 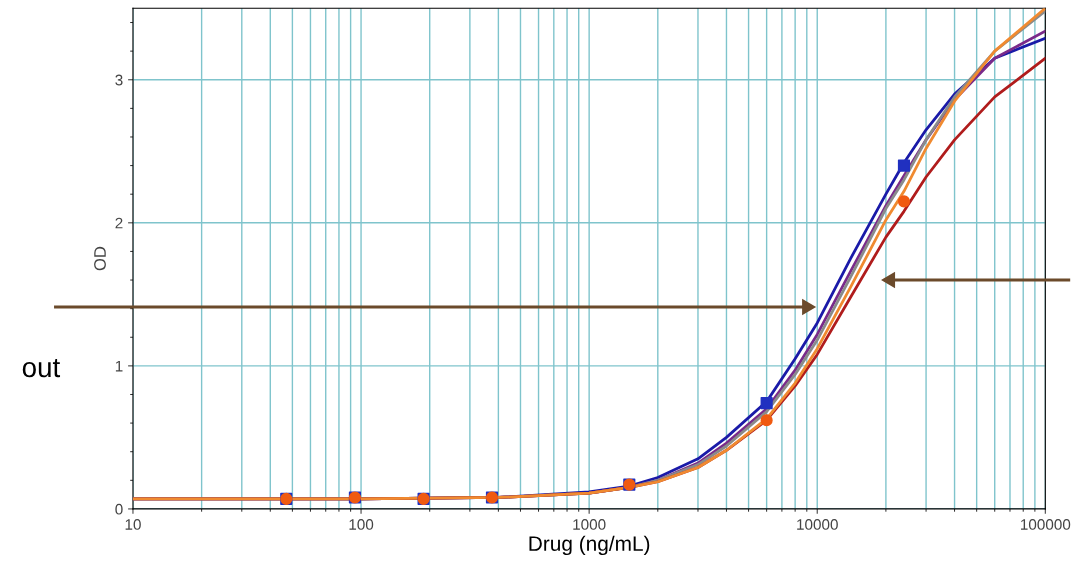 I want to click on x-axis-title: Drug (ng/mL), so click(x=589, y=545).